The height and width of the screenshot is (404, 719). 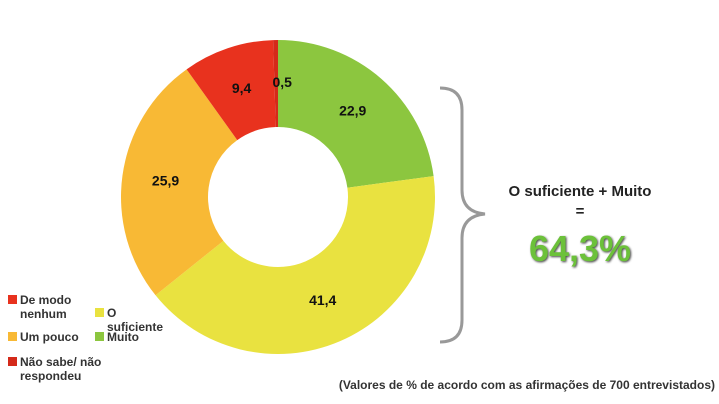 I want to click on annotation-value: 64,3%, so click(x=580, y=248).